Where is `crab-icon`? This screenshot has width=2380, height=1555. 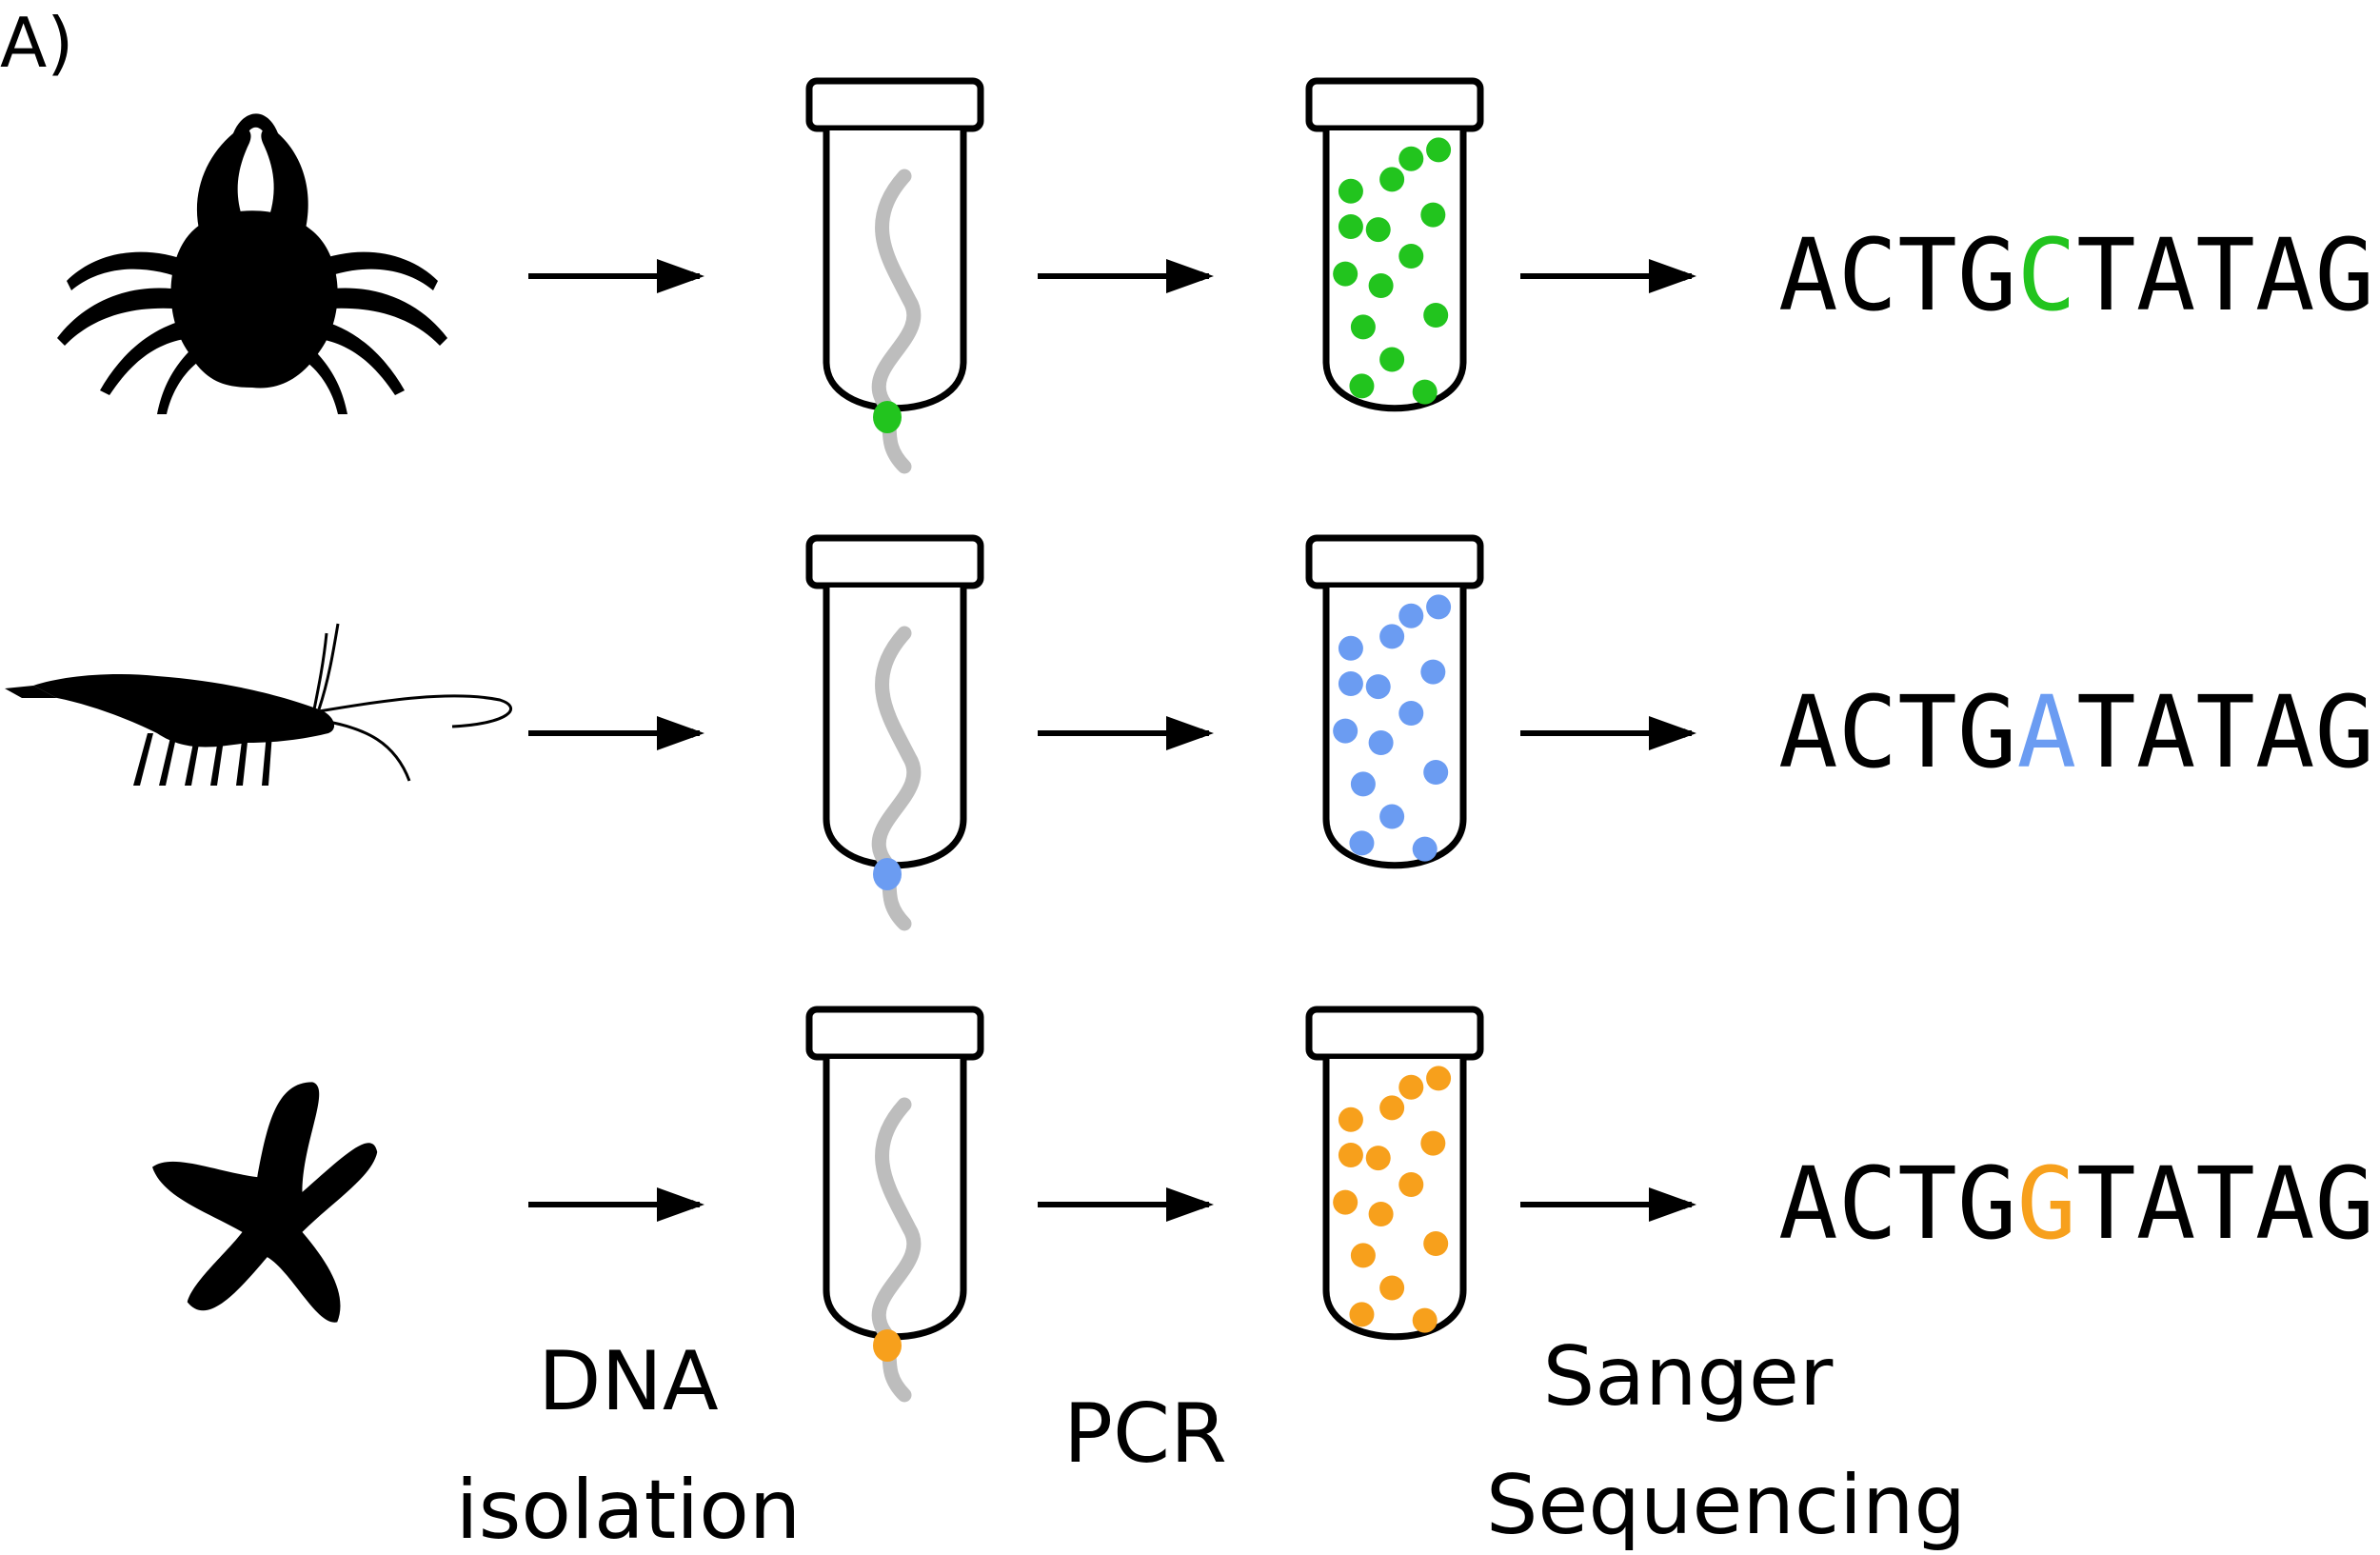 crab-icon is located at coordinates (252, 264).